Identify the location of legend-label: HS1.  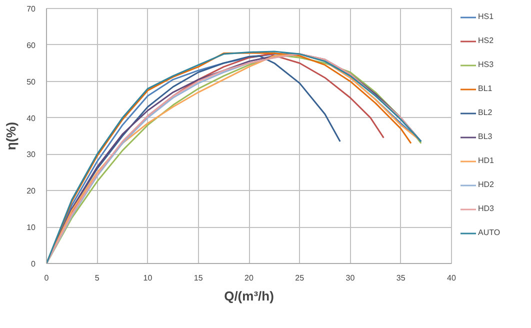
(486, 16).